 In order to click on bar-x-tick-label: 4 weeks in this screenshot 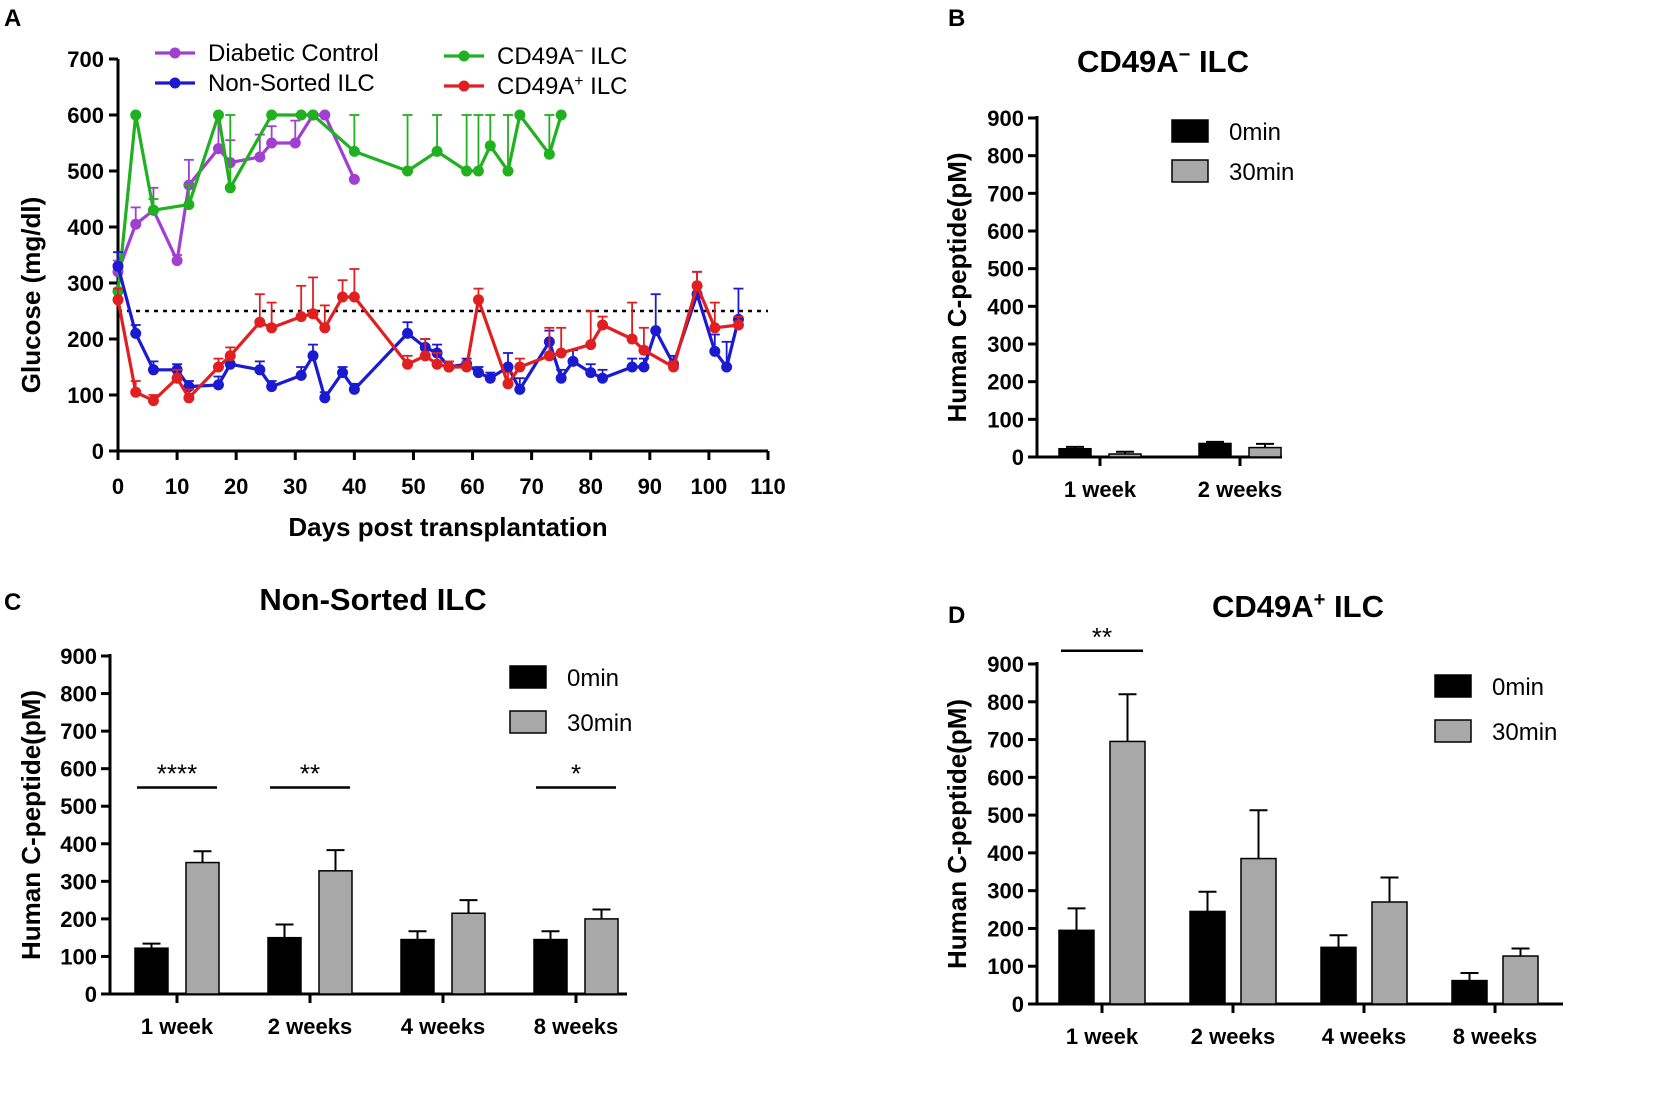, I will do `click(443, 1026)`.